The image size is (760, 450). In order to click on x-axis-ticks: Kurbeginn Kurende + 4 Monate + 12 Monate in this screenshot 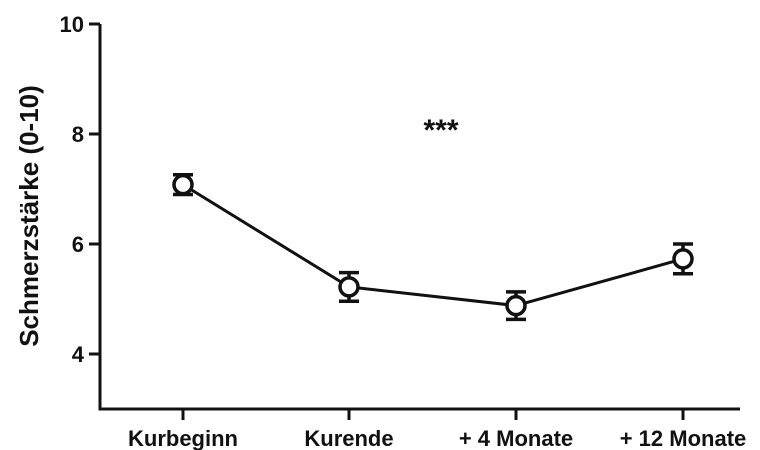, I will do `click(437, 429)`.